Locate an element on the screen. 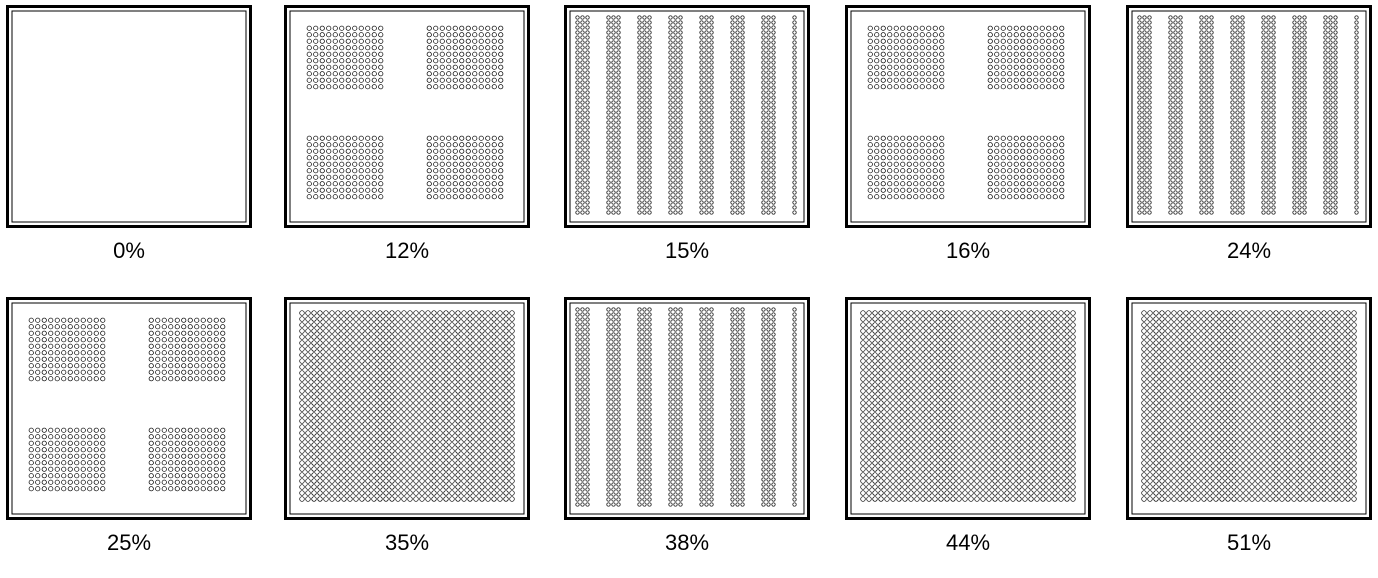  material-panel: 38% is located at coordinates (687, 437).